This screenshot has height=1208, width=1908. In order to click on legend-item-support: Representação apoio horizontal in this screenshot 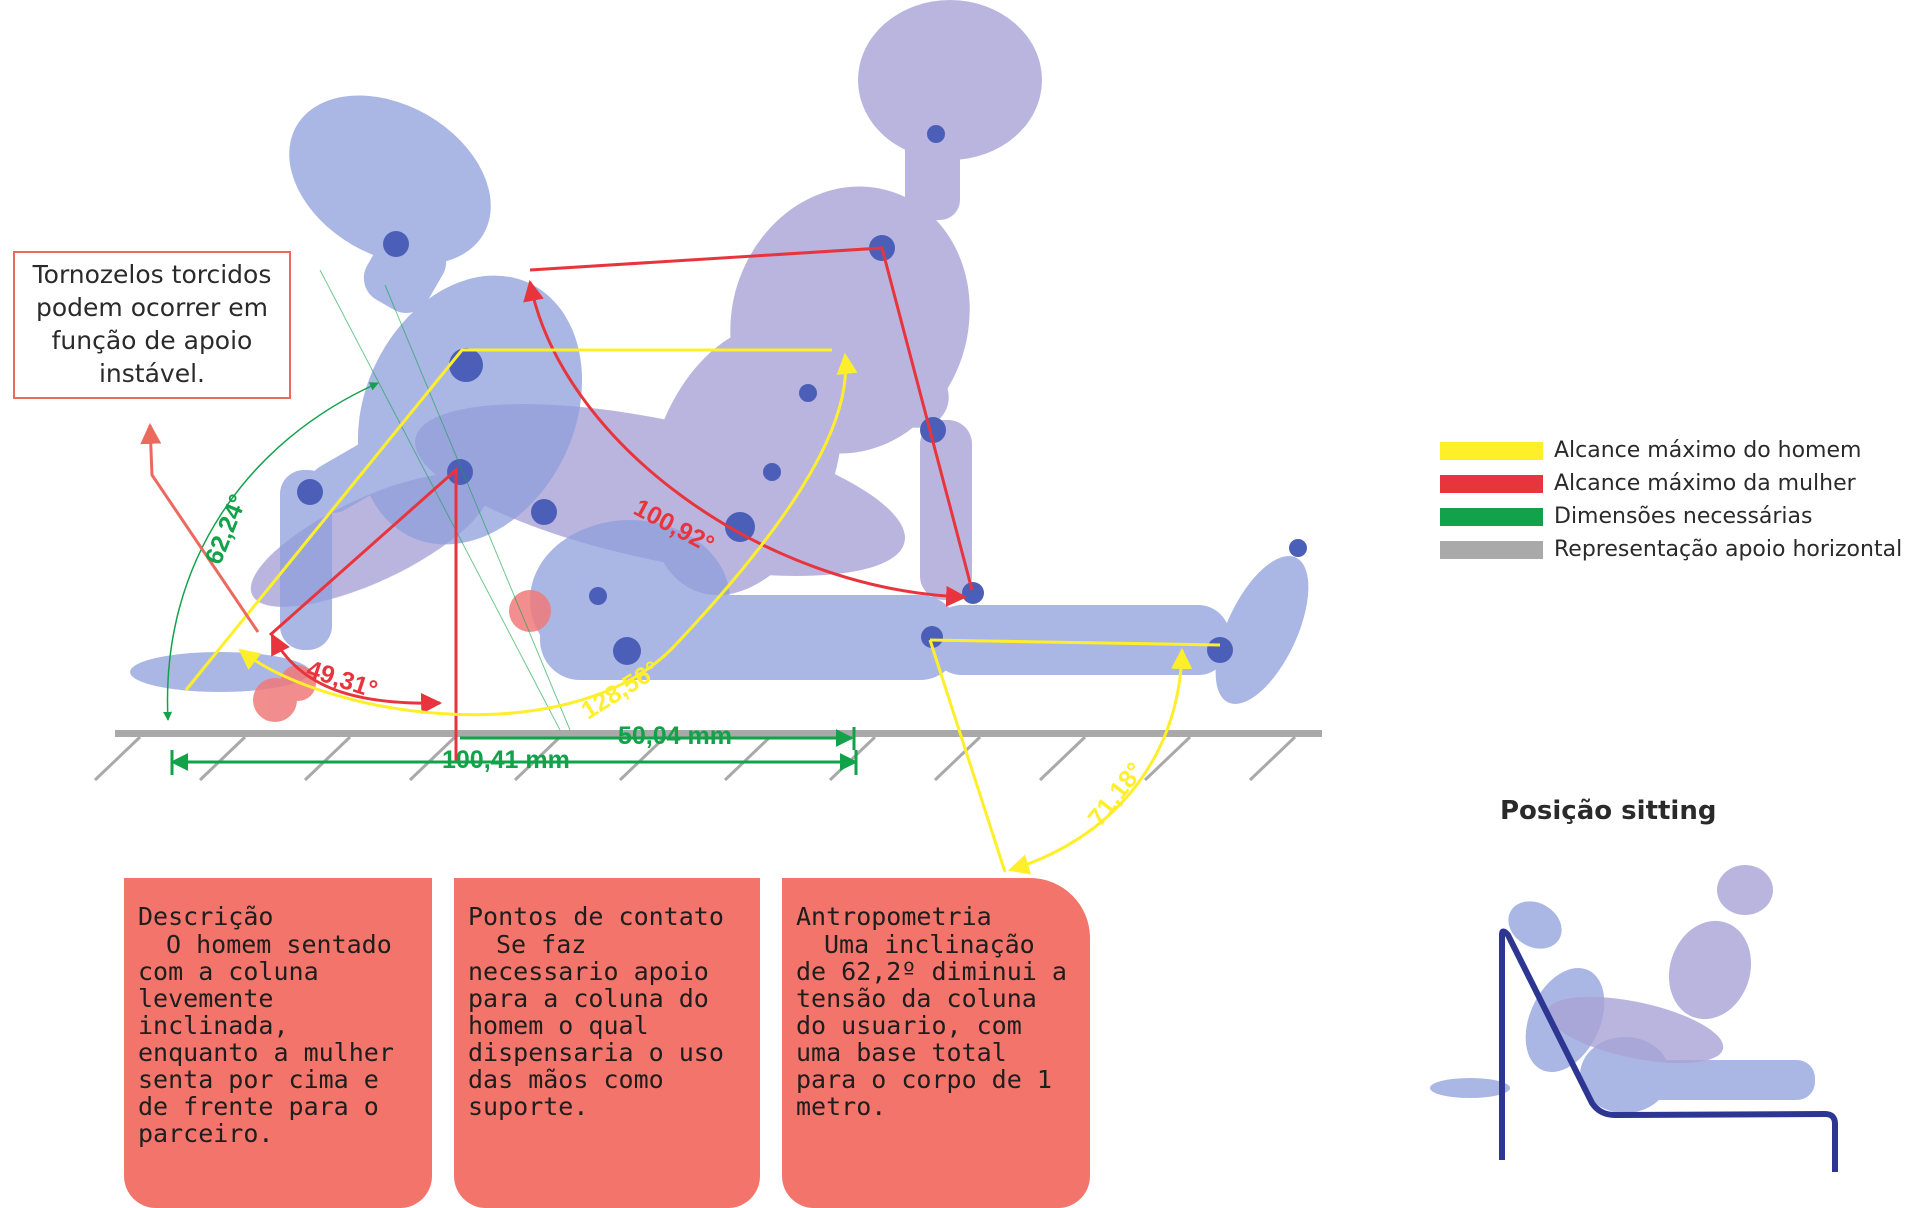, I will do `click(1671, 549)`.